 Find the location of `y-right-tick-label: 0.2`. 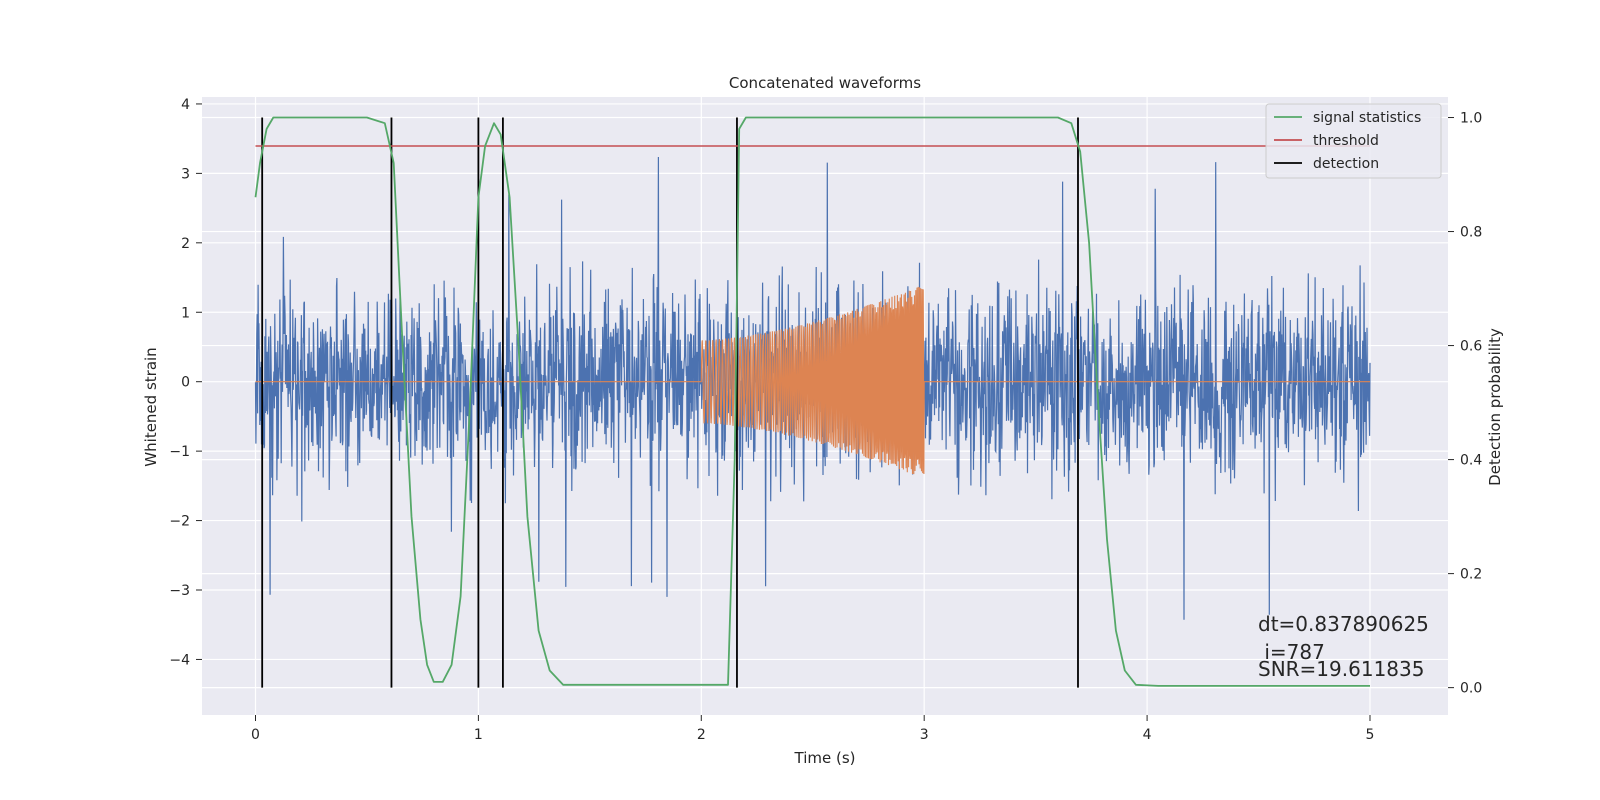

y-right-tick-label: 0.2 is located at coordinates (1471, 575).